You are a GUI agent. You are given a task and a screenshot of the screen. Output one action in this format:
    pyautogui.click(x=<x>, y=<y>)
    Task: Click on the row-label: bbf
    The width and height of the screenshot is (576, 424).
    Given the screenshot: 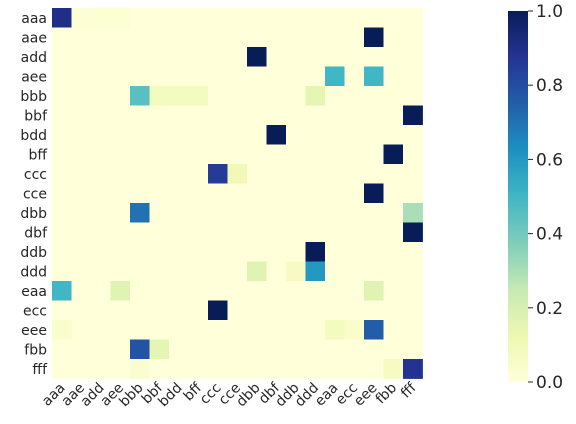 What is the action you would take?
    pyautogui.click(x=36, y=116)
    